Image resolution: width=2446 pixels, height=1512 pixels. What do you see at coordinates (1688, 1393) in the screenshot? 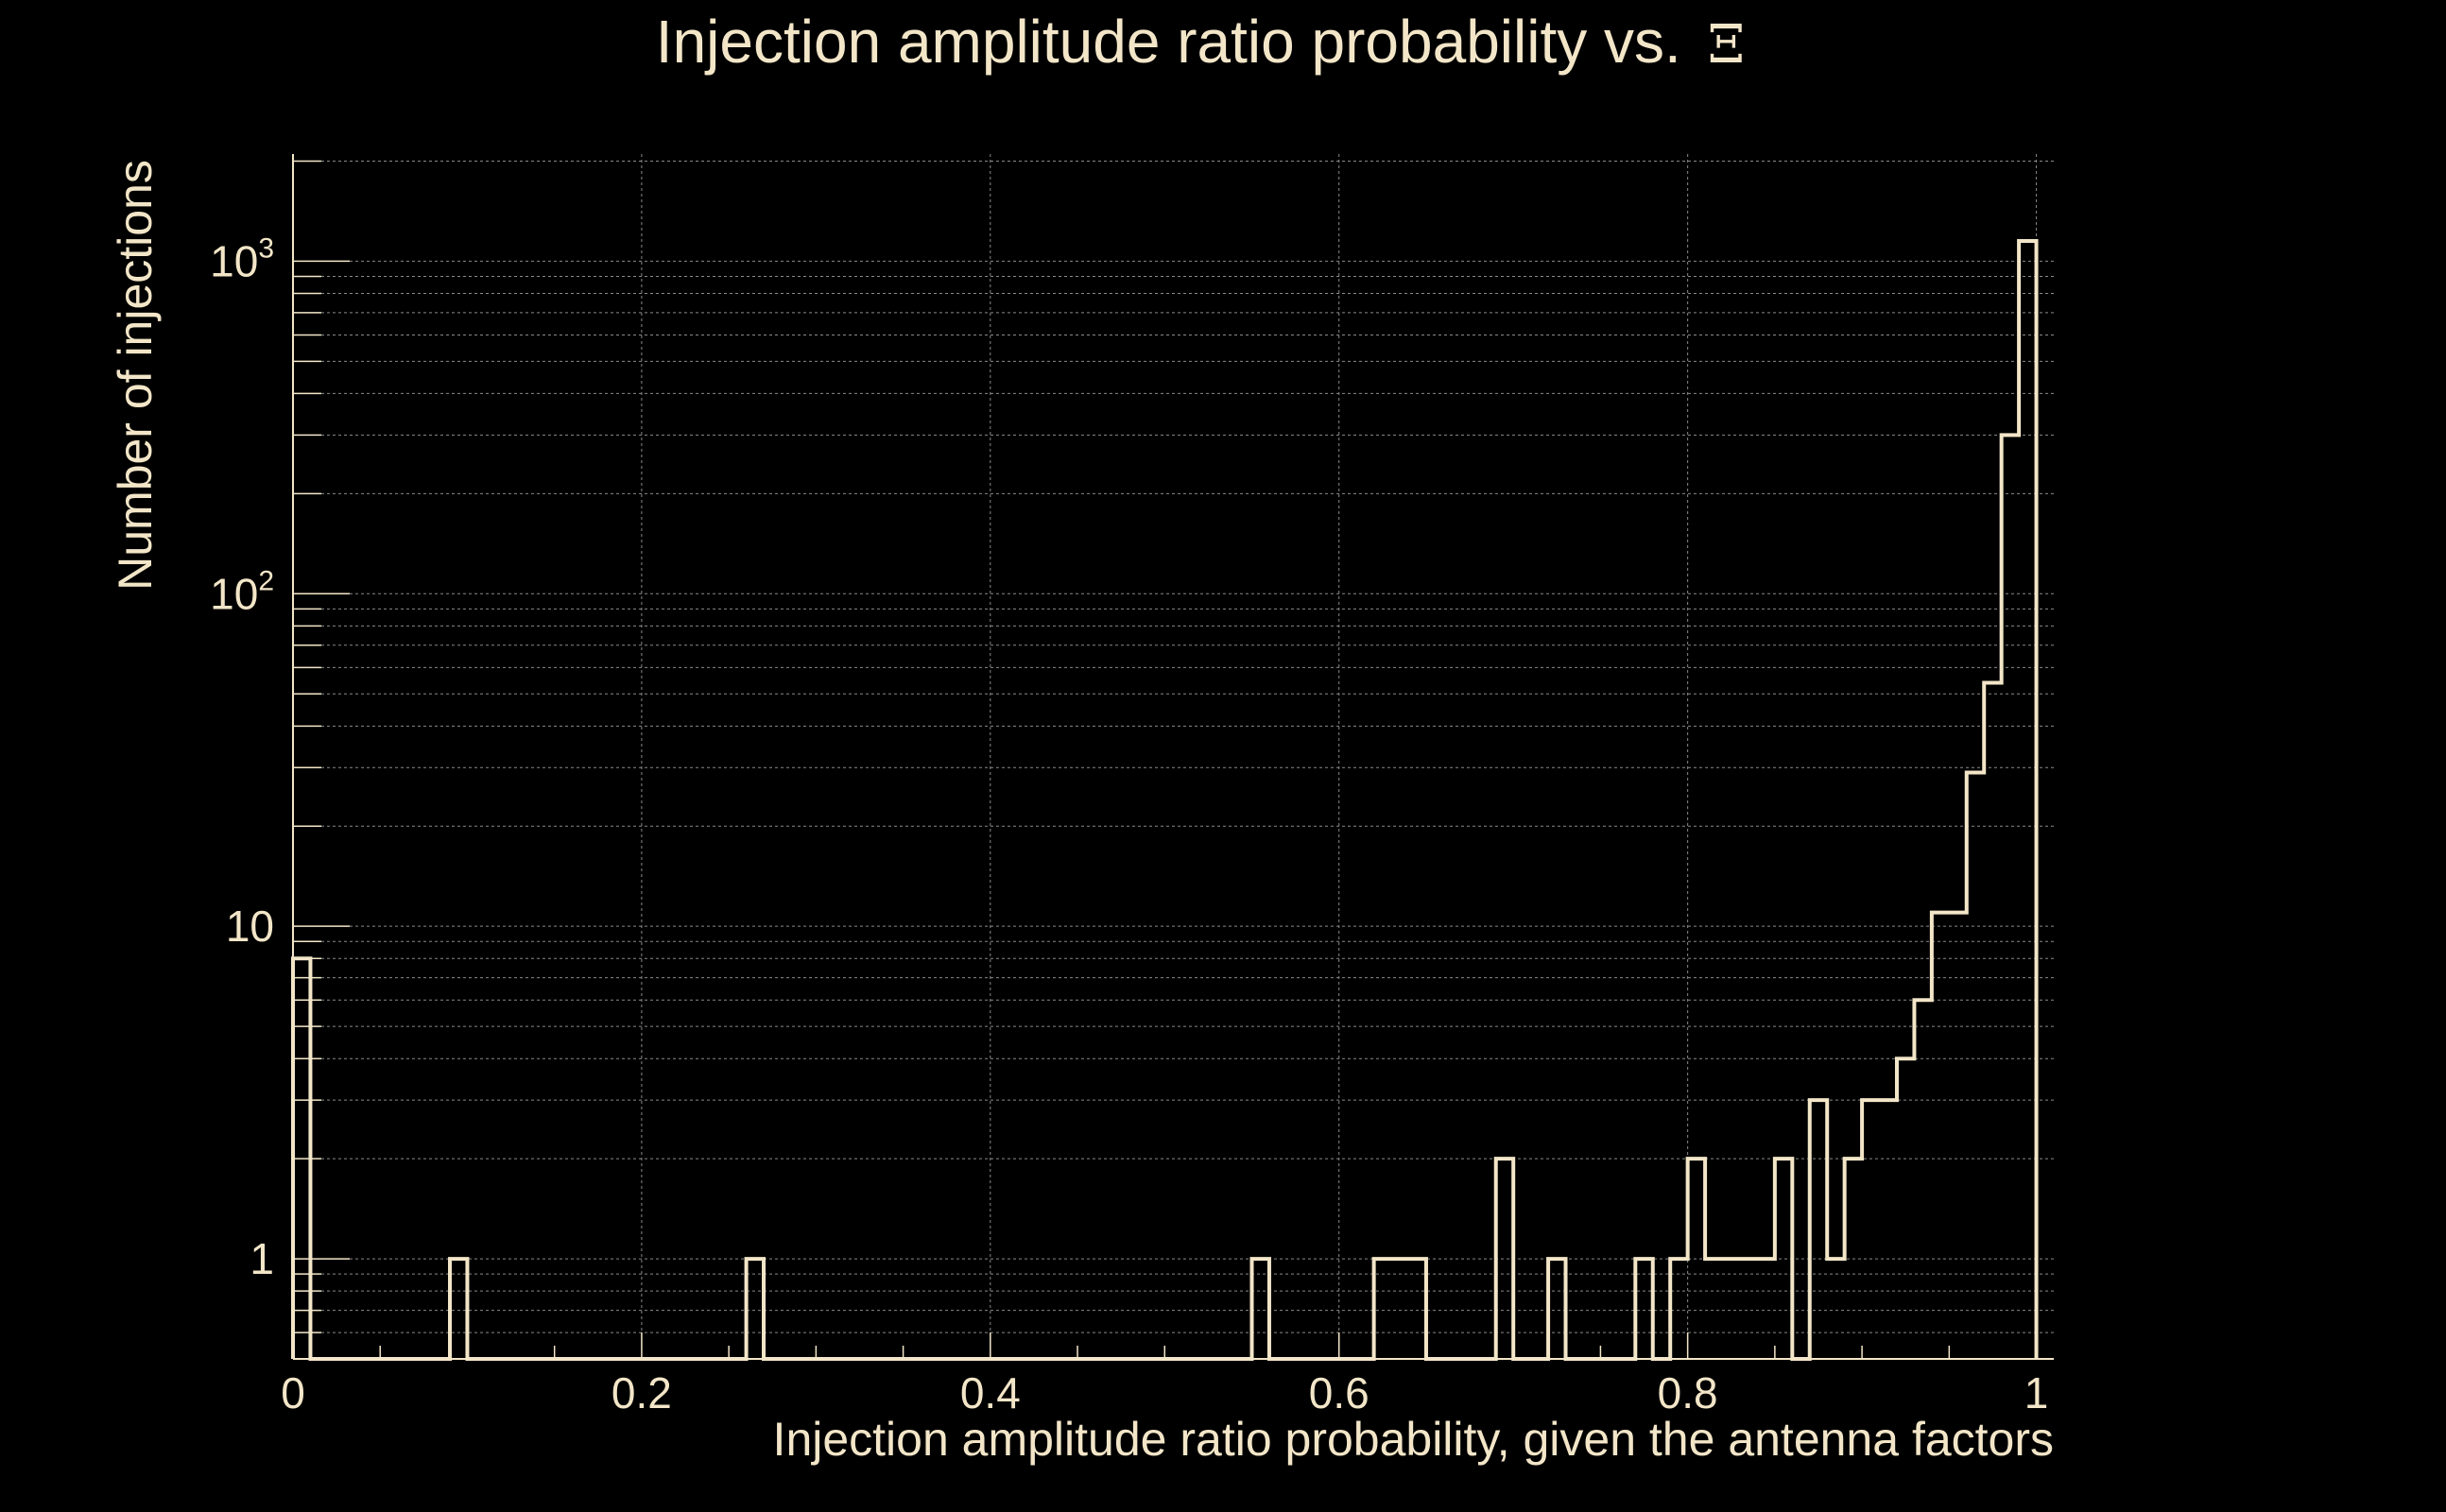
I see `x-tick-label-4: 0.8` at bounding box center [1688, 1393].